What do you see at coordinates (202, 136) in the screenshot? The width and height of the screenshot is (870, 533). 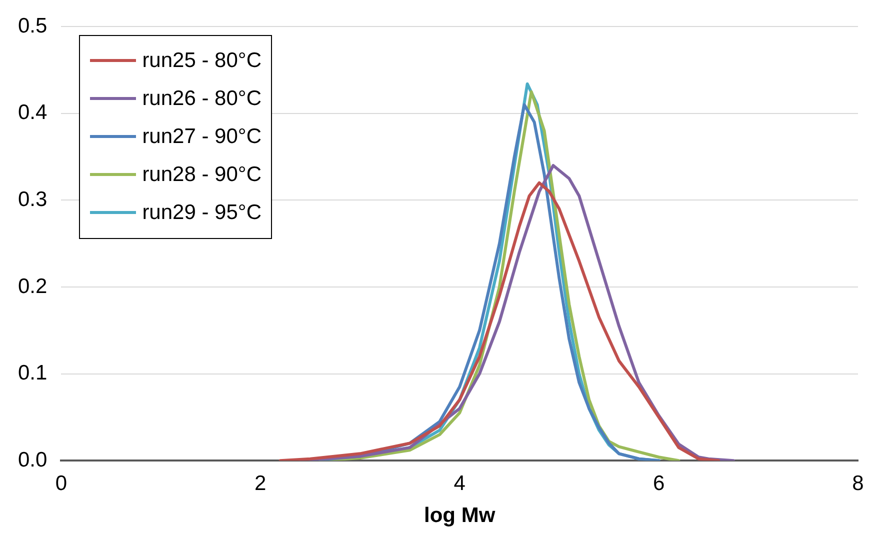 I see `legend-label: run27 - 90°C` at bounding box center [202, 136].